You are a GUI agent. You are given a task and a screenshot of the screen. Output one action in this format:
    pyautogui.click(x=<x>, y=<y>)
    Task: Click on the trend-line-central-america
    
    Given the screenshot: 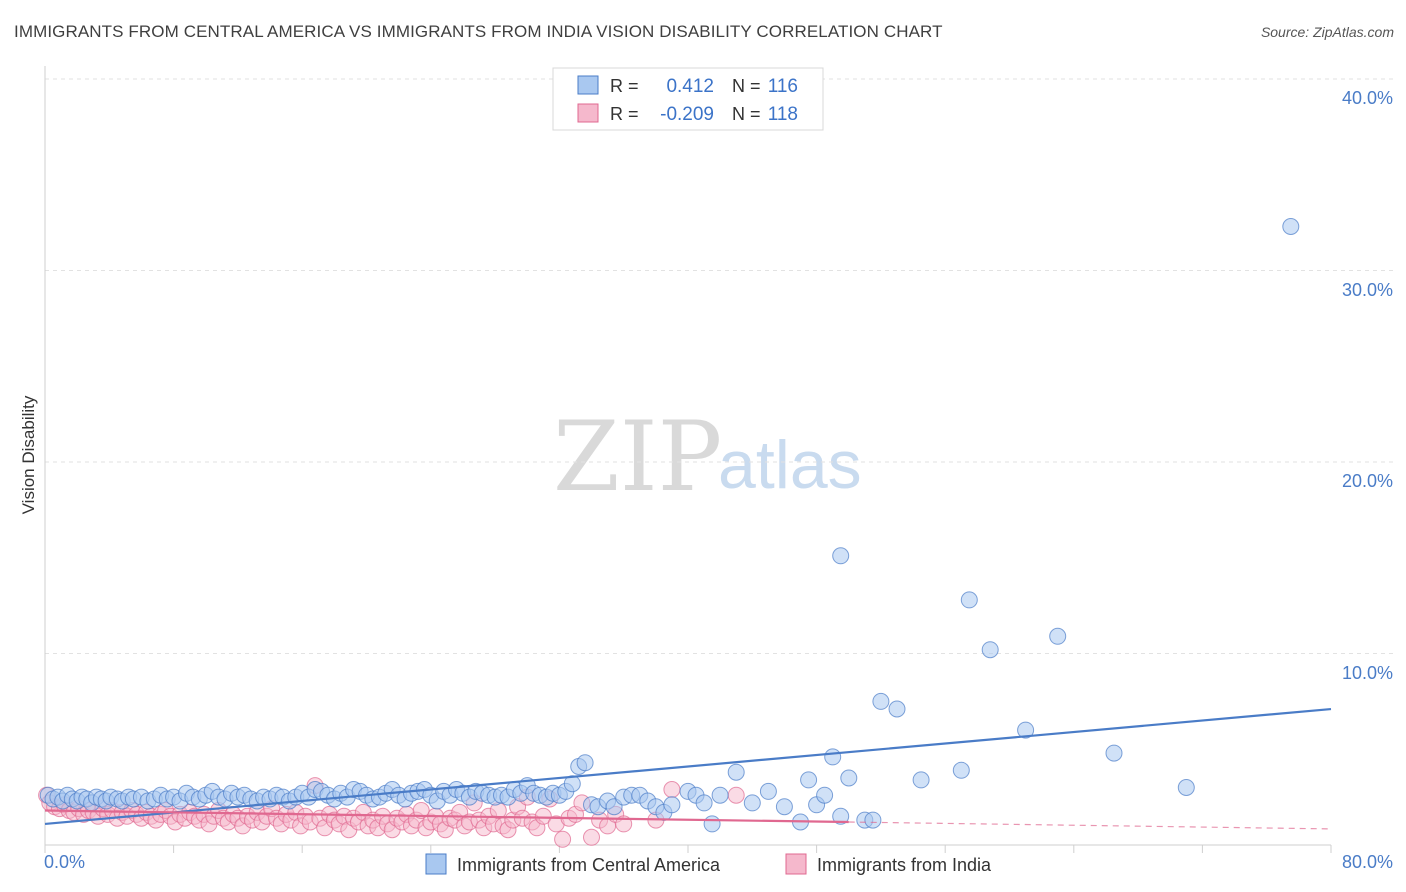 What is the action you would take?
    pyautogui.click(x=688, y=766)
    